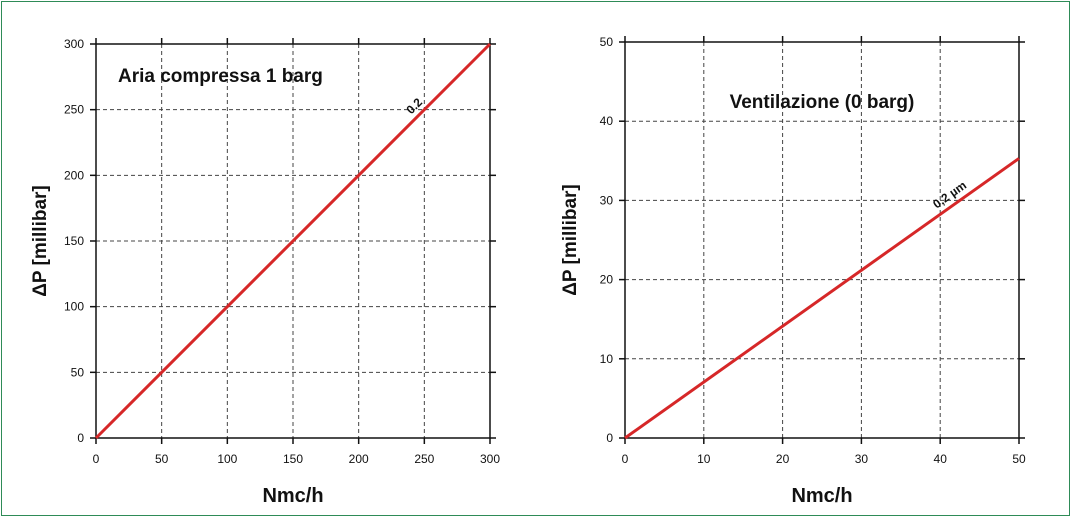  What do you see at coordinates (704, 459) in the screenshot?
I see `x-tick-label: 10` at bounding box center [704, 459].